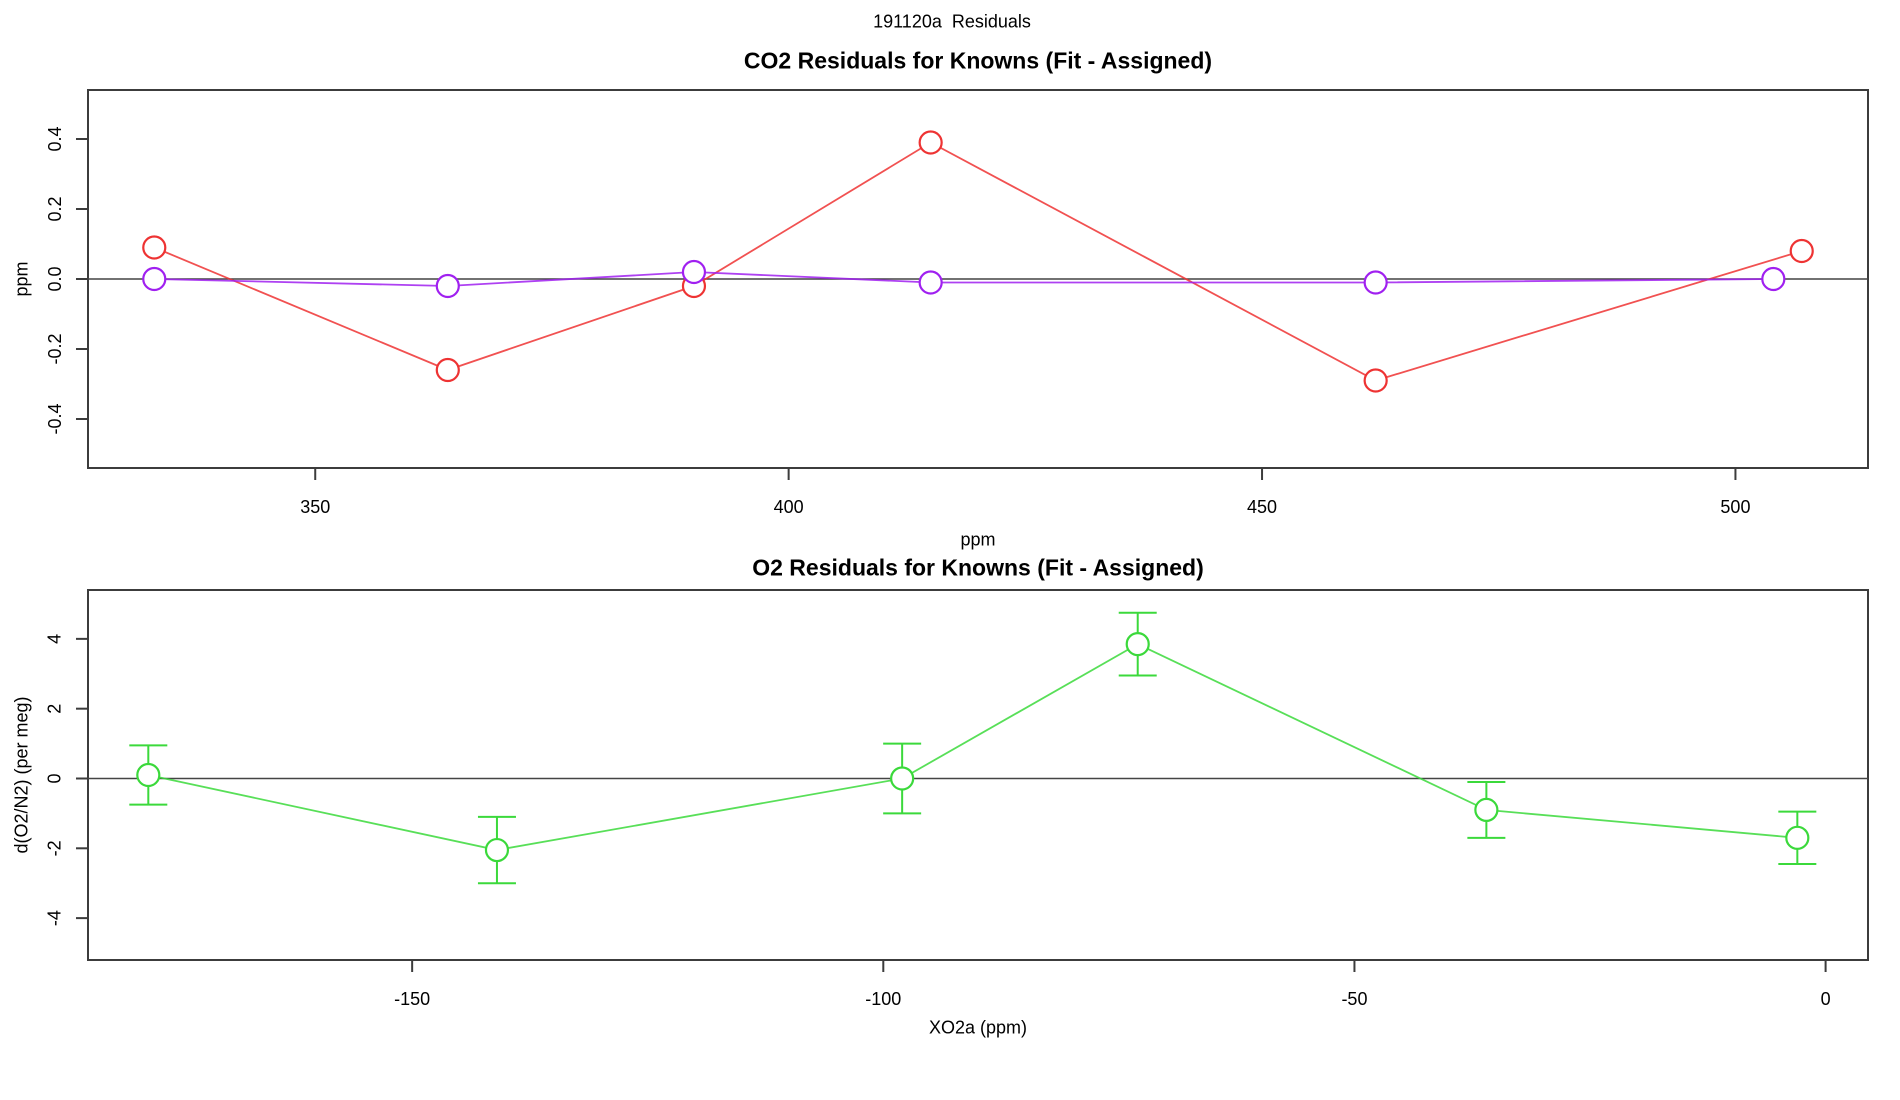 The height and width of the screenshot is (1100, 1900). I want to click on x-tick-label: 500, so click(1735, 507).